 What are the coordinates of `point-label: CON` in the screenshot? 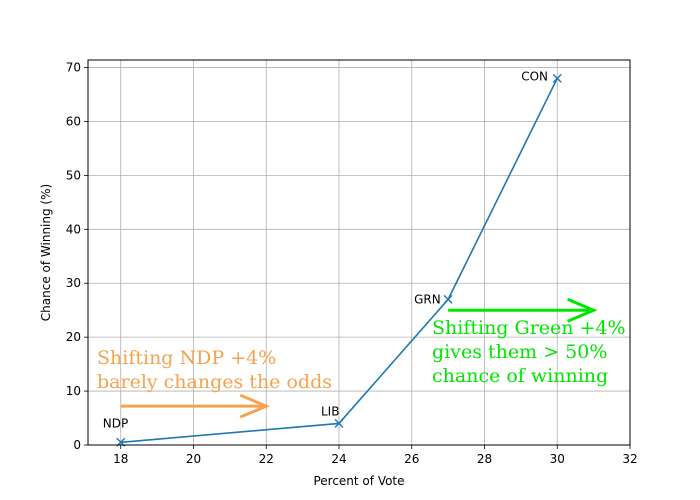 It's located at (534, 76).